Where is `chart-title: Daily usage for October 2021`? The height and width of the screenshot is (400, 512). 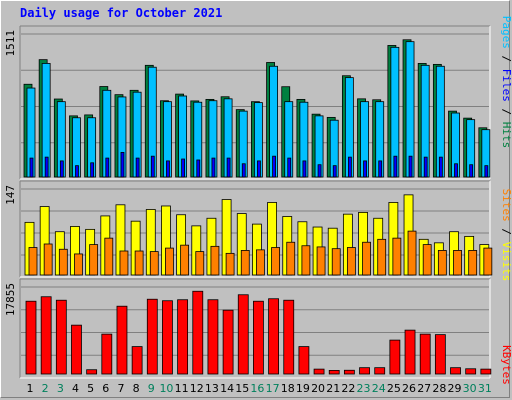 chart-title: Daily usage for October 2021 is located at coordinates (121, 13).